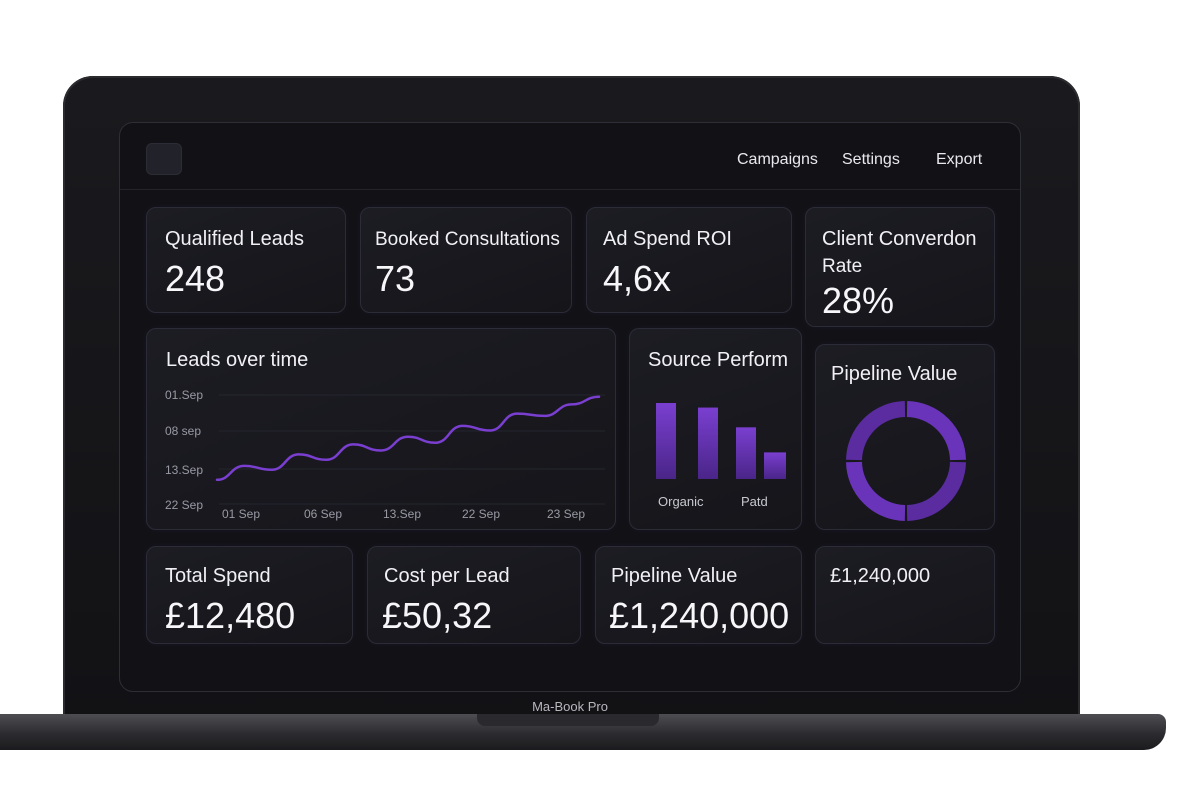 This screenshot has width=1200, height=800. Describe the element at coordinates (880, 576) in the screenshot. I see `card-value-small: £1,240,000` at that location.